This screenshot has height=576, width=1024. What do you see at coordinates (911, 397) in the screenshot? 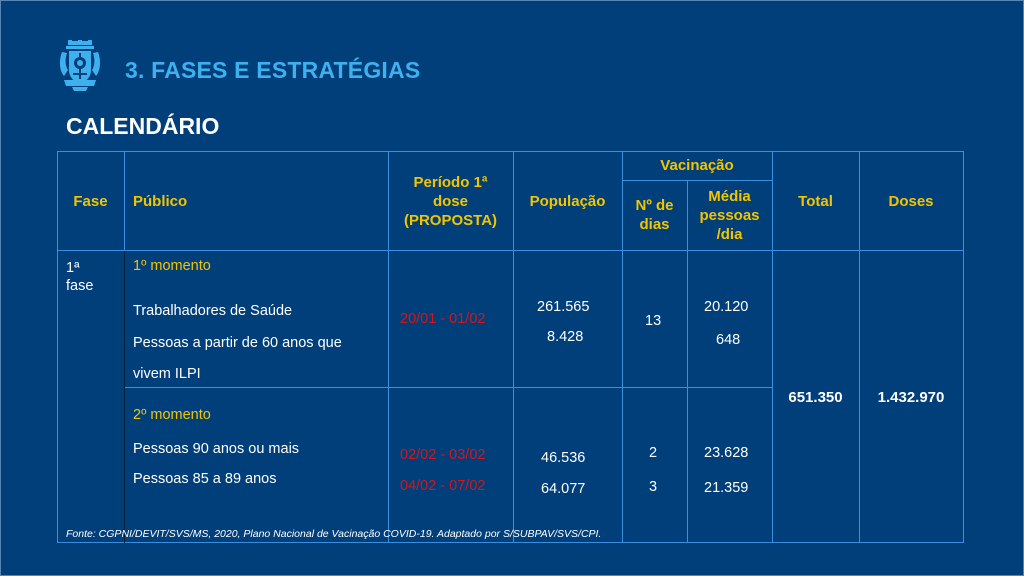
I see `doses-value: 1.432.970` at bounding box center [911, 397].